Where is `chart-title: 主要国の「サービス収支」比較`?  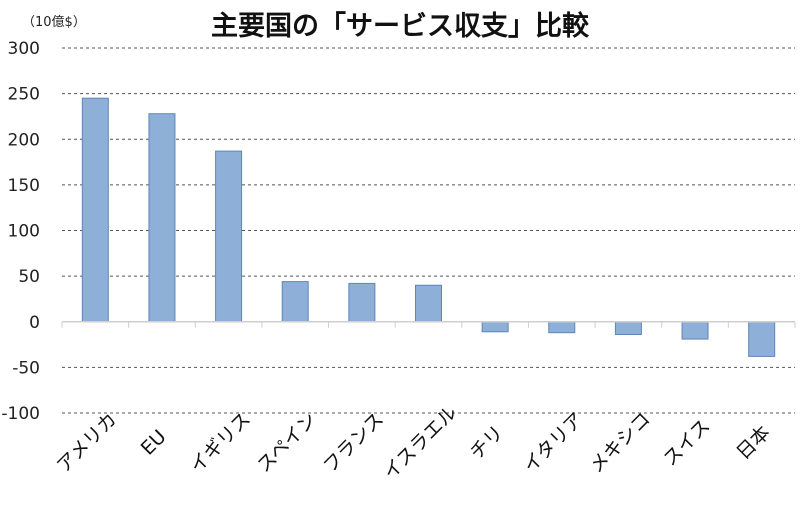 chart-title: 主要国の「サービス収支」比較 is located at coordinates (400, 26).